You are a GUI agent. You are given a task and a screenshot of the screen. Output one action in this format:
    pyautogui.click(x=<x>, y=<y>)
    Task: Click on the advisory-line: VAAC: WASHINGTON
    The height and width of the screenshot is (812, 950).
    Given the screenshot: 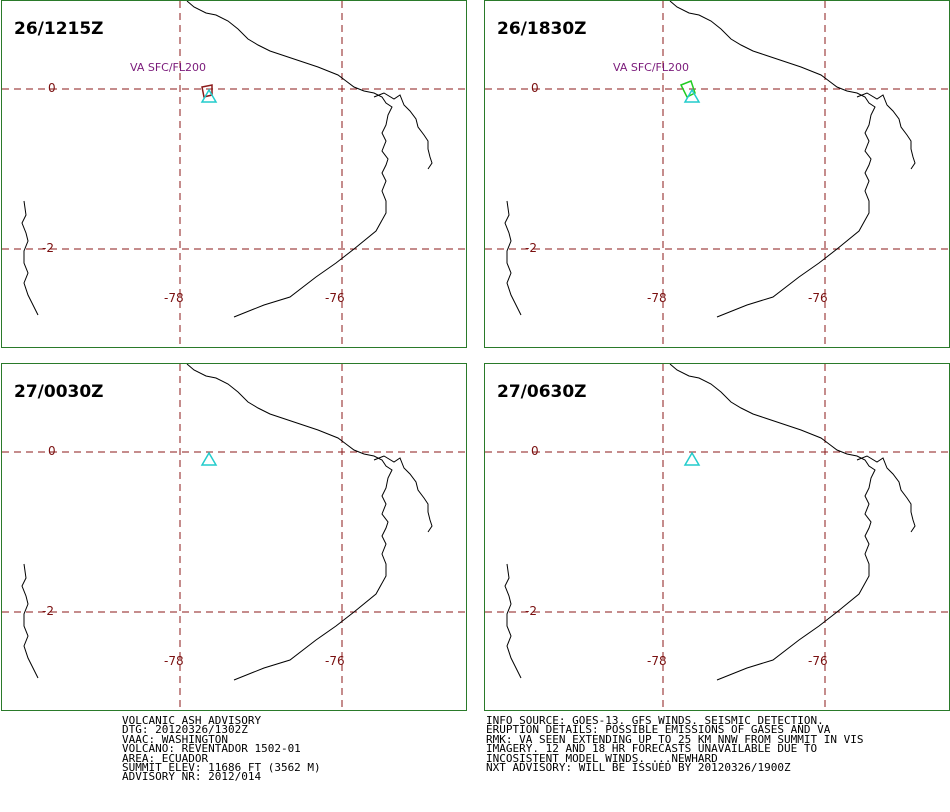 What is the action you would take?
    pyautogui.click(x=175, y=739)
    